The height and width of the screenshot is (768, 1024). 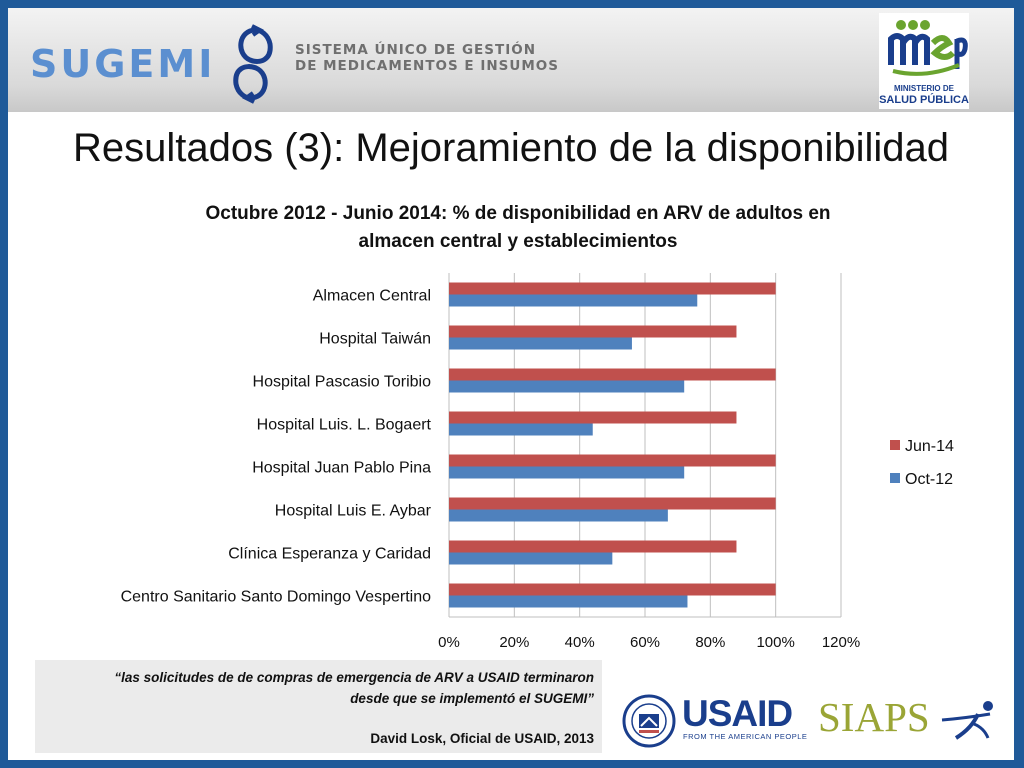 I want to click on usaid-logo-text: USAID, so click(x=737, y=713).